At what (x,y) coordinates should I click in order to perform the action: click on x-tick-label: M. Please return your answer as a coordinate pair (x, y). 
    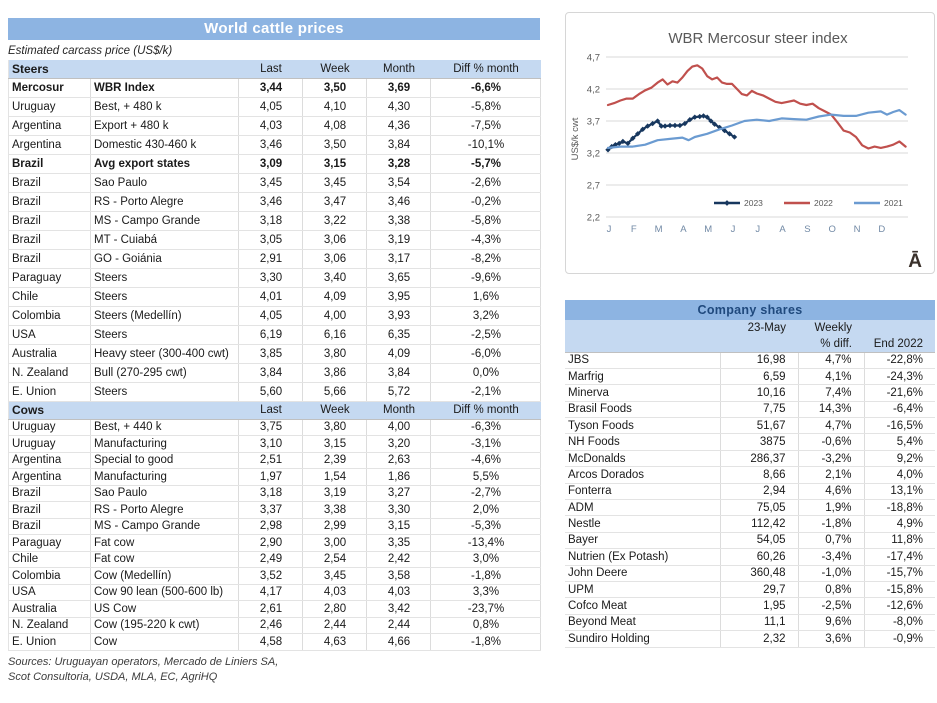
    Looking at the image, I should click on (659, 229).